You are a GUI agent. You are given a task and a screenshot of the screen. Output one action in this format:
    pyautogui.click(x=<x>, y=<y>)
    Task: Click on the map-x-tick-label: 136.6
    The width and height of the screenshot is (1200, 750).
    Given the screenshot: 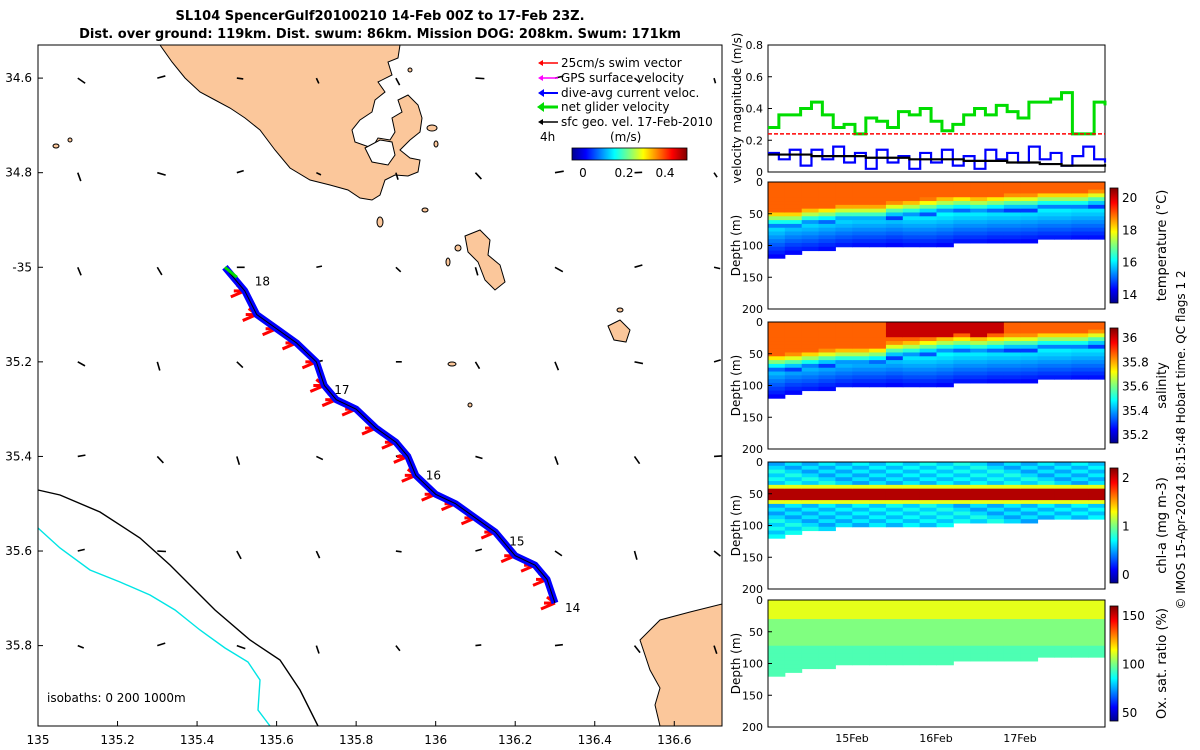 What is the action you would take?
    pyautogui.click(x=674, y=740)
    